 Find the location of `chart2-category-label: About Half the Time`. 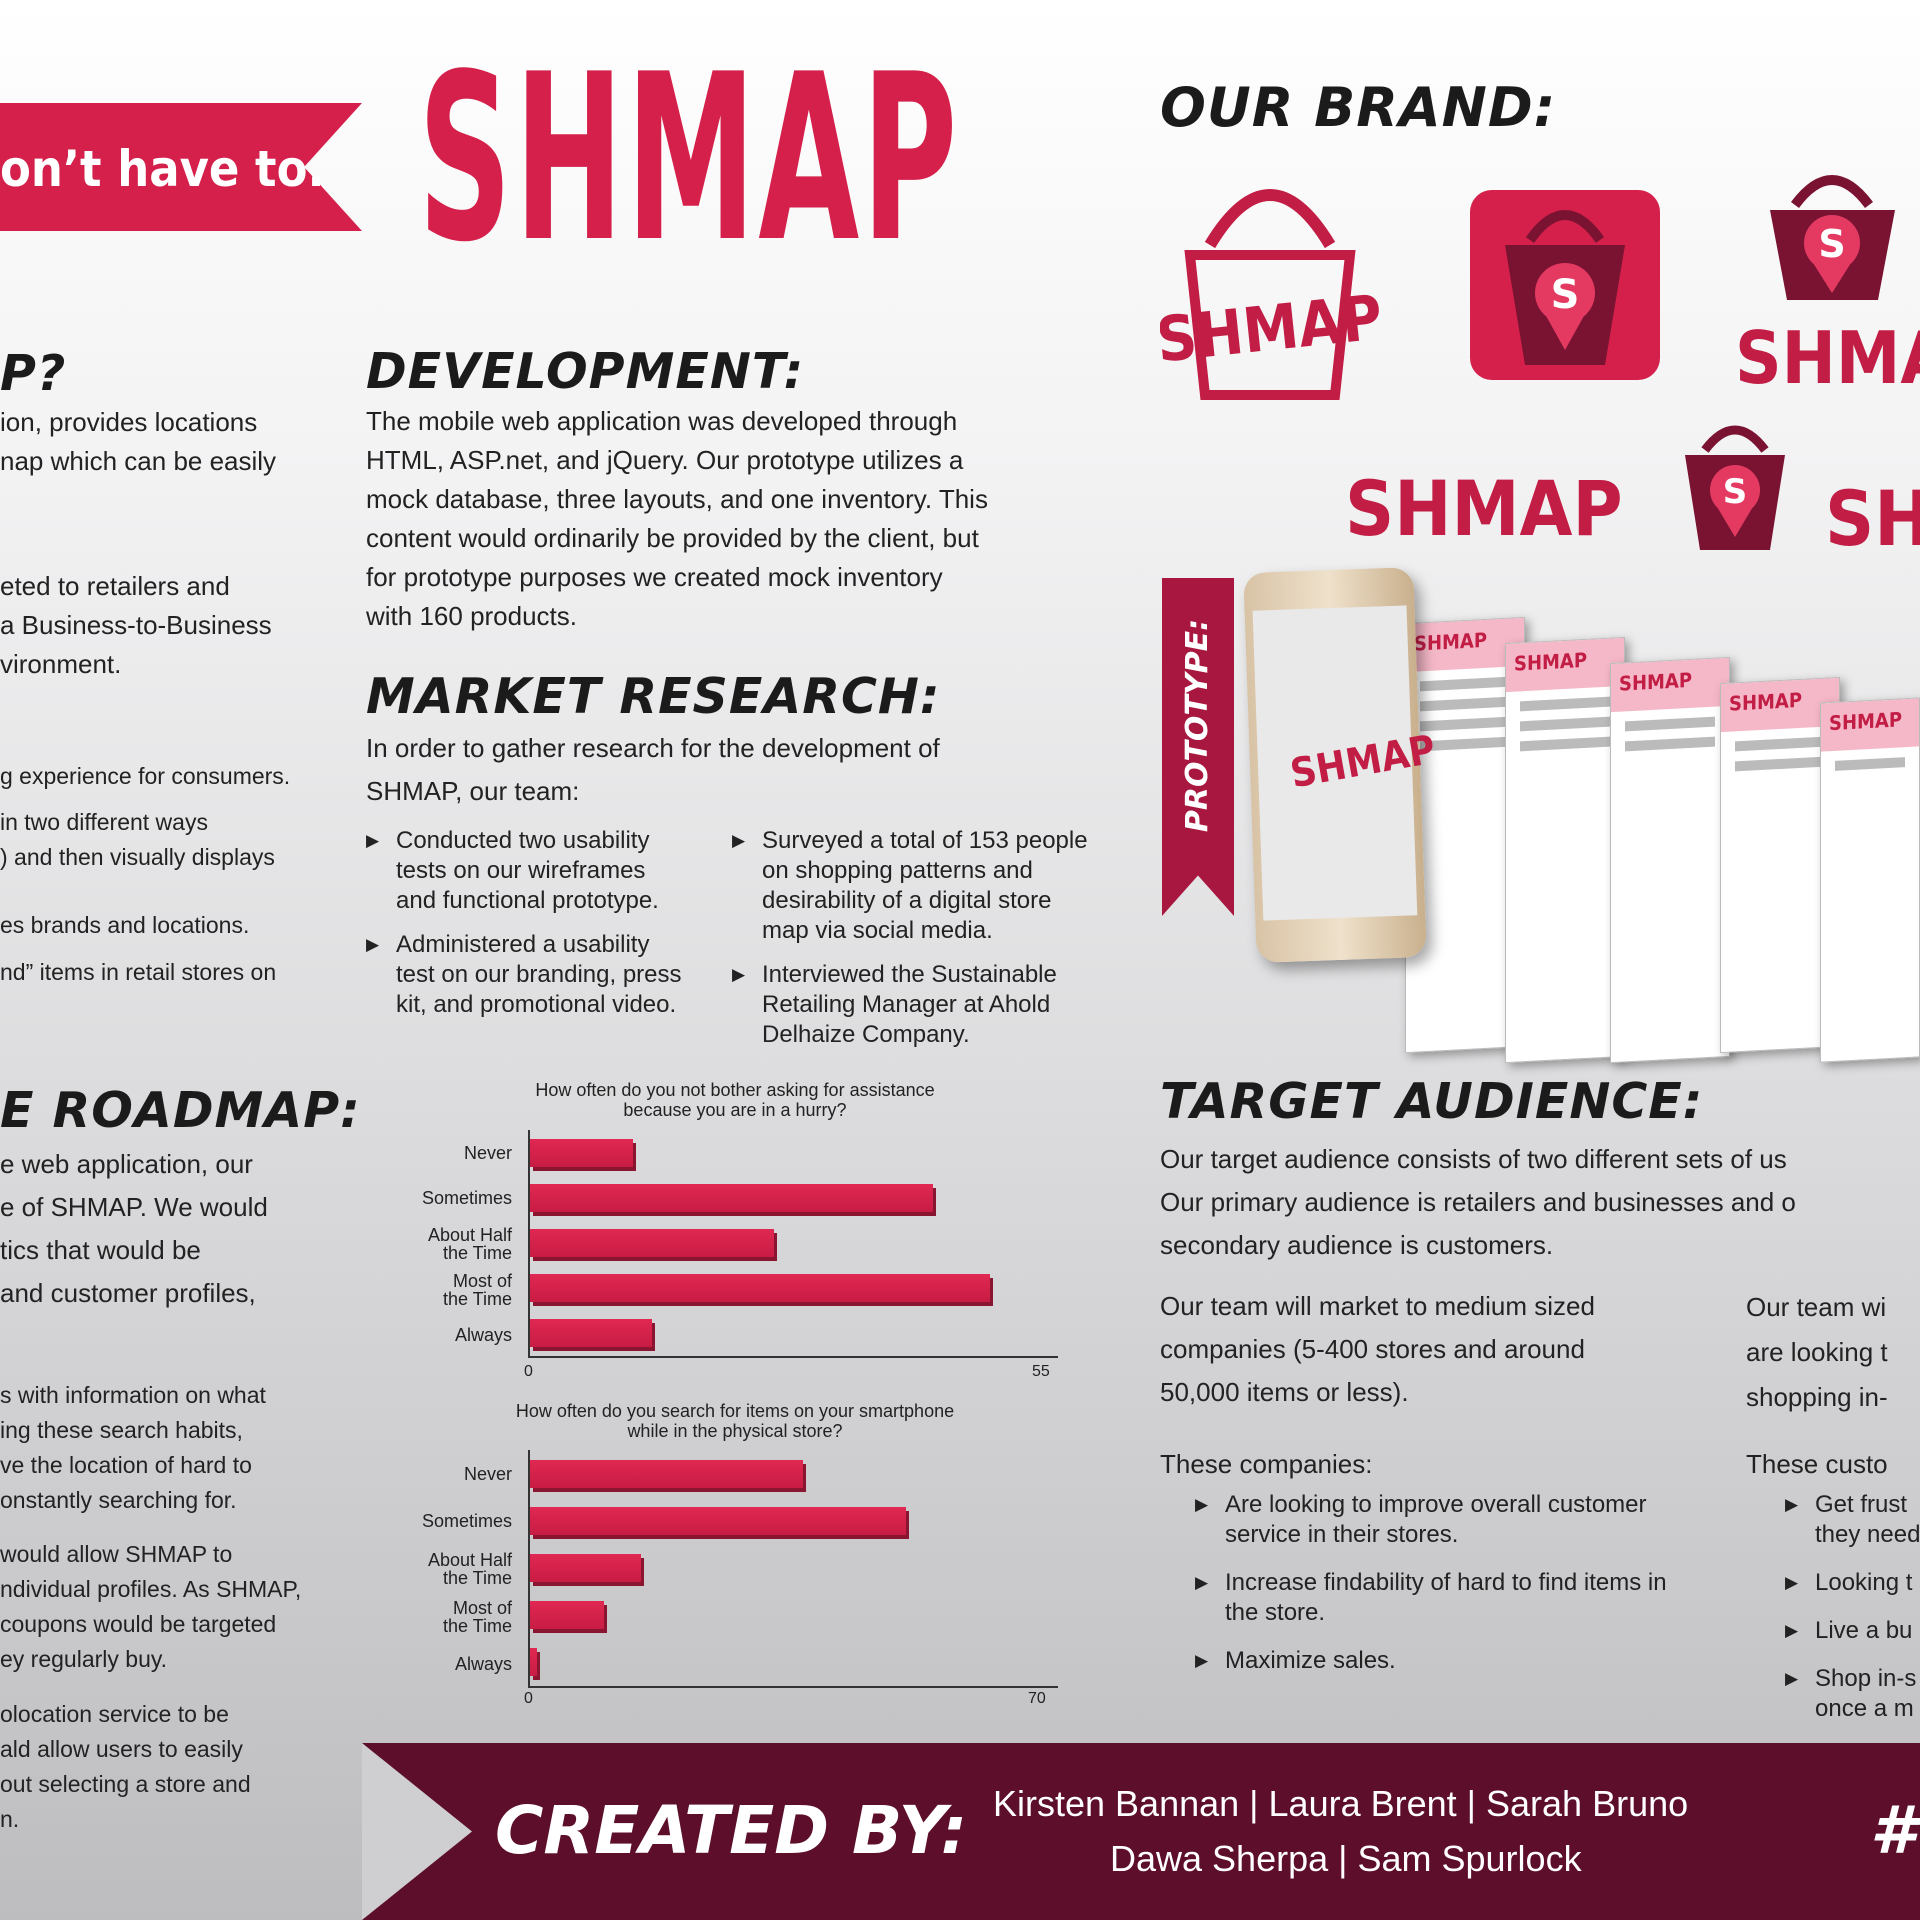

chart2-category-label: About Half the Time is located at coordinates (469, 1569).